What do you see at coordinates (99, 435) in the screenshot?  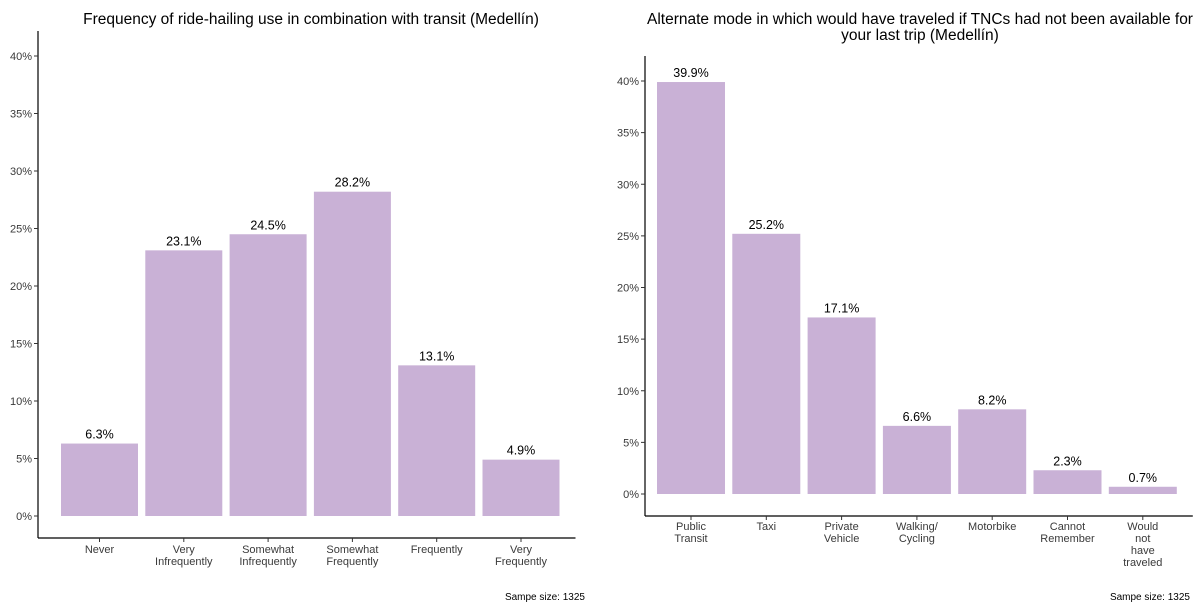 I see `chart-left-data-label: 6.3%` at bounding box center [99, 435].